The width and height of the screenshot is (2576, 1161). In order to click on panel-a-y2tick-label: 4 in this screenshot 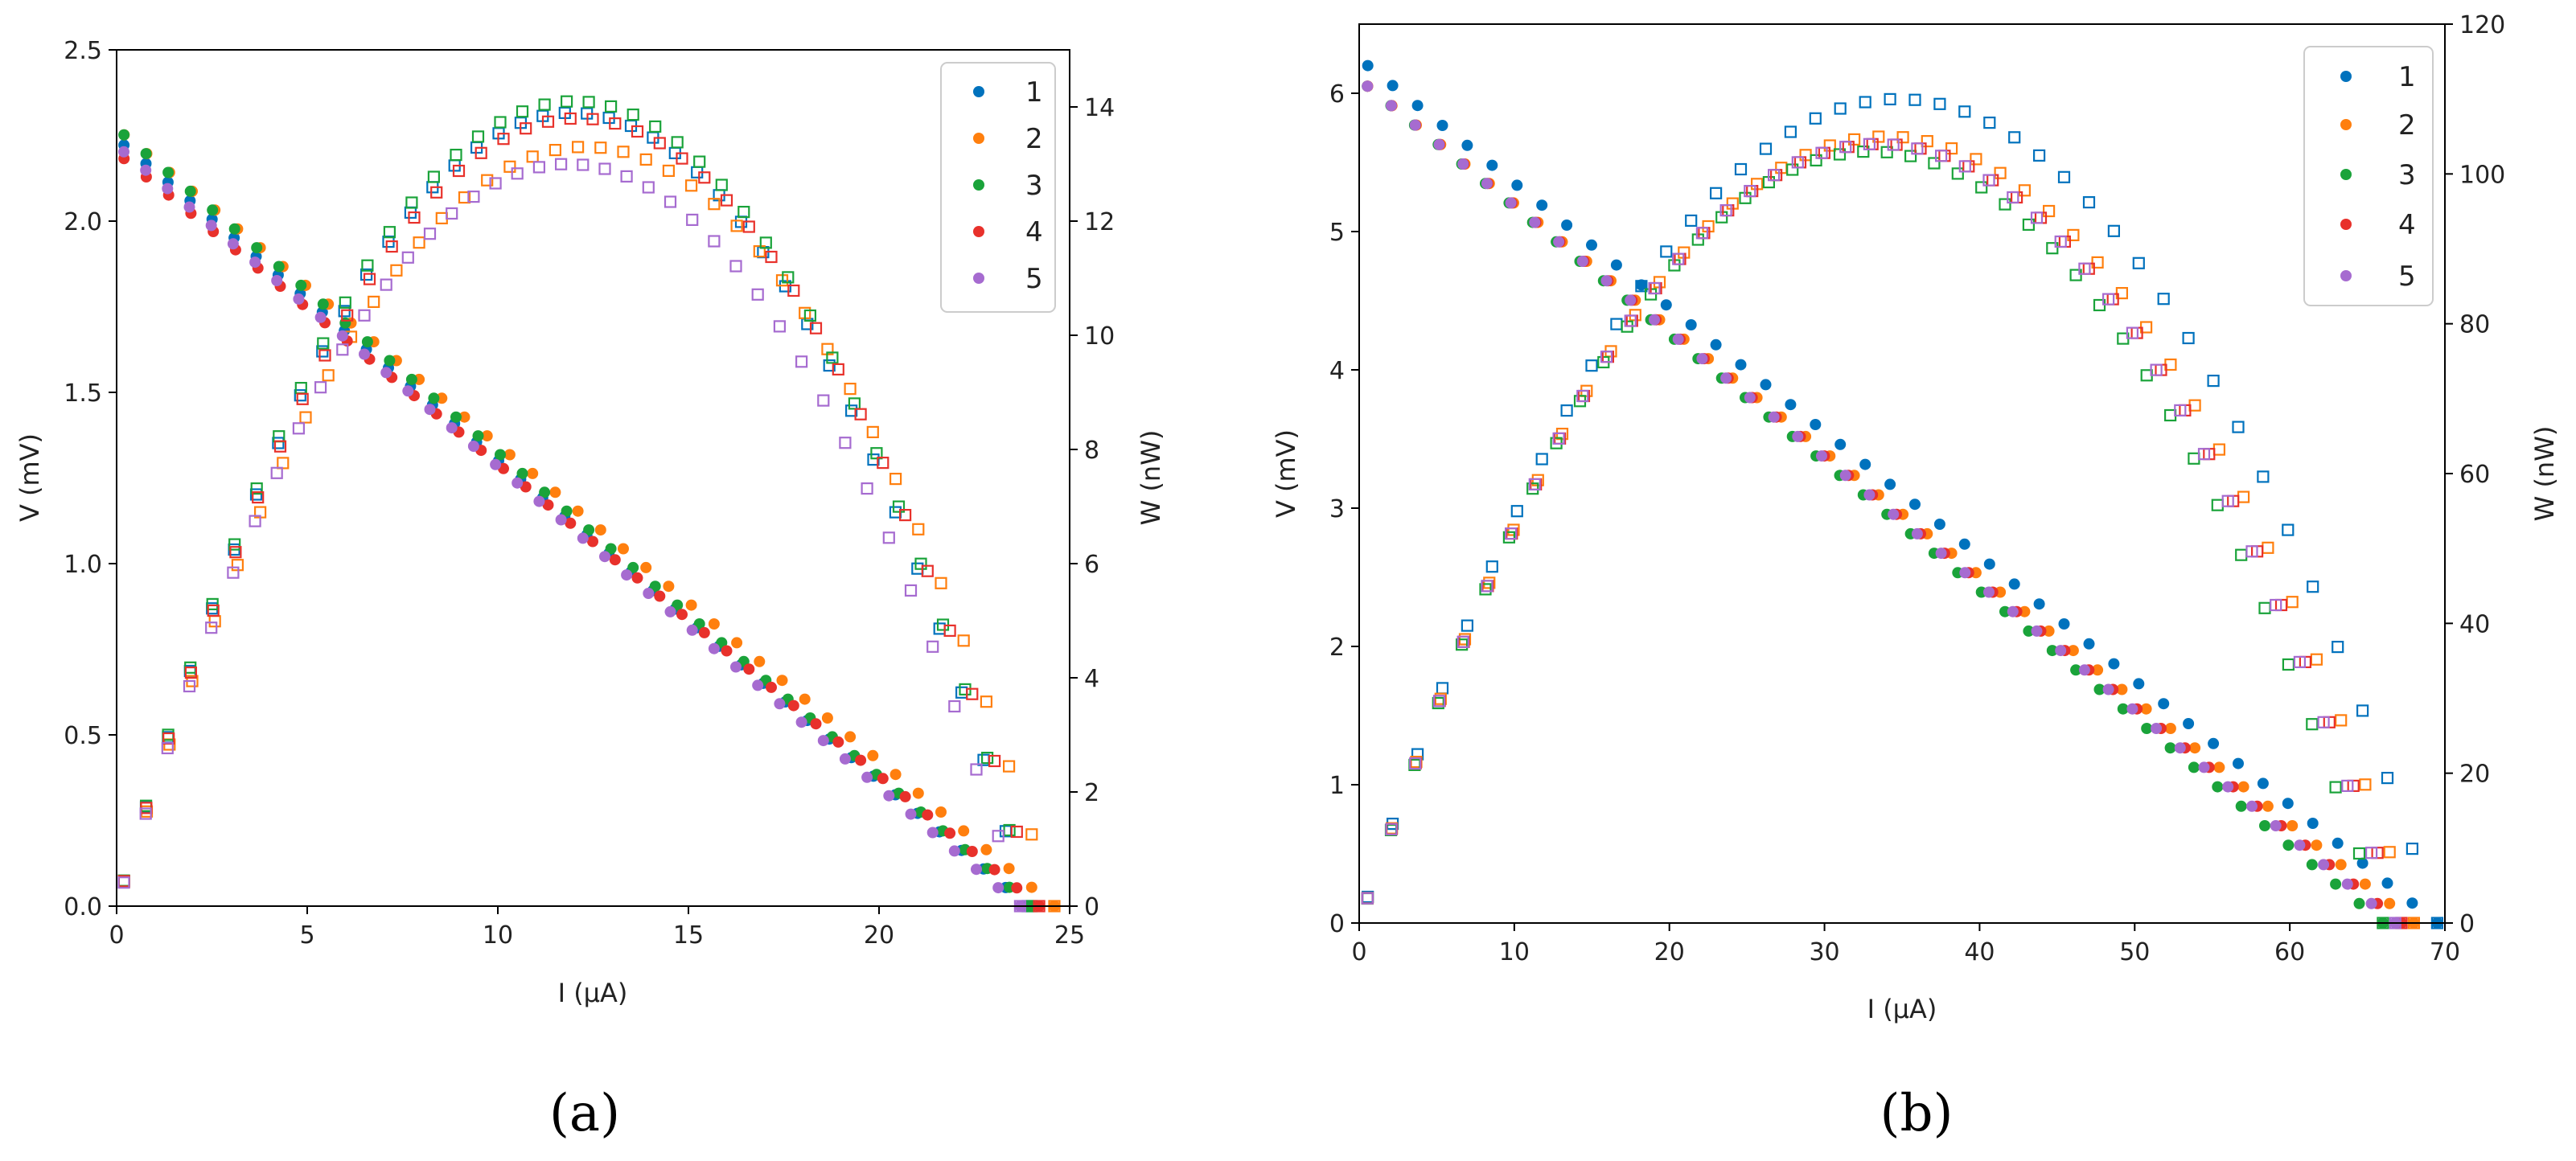, I will do `click(1091, 679)`.